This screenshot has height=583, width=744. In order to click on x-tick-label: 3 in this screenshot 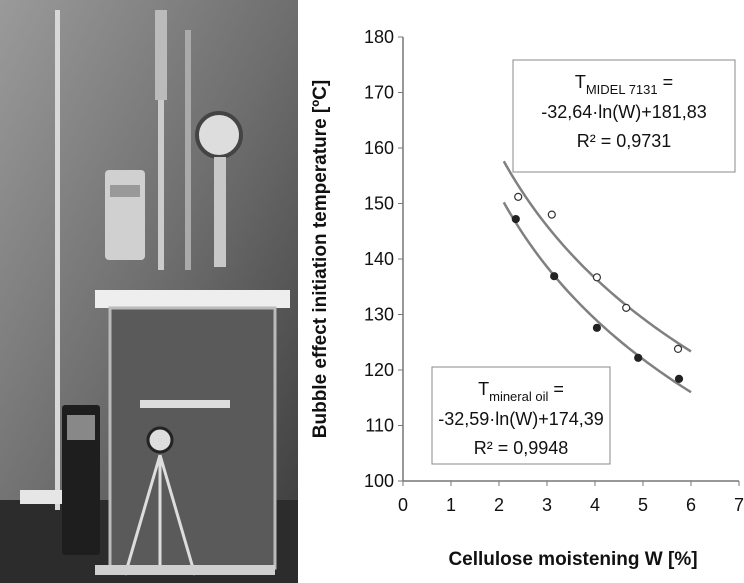, I will do `click(547, 505)`.